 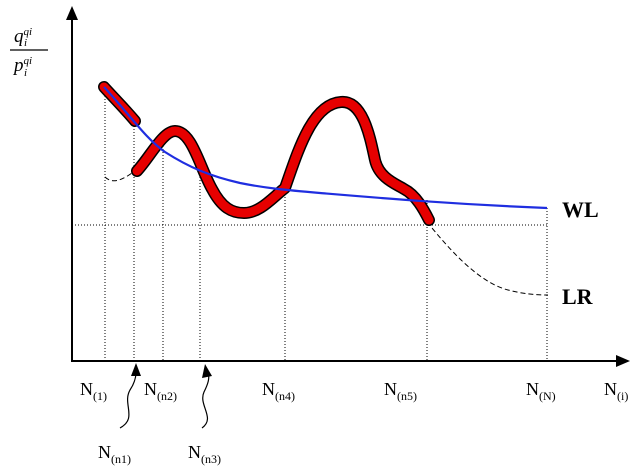 I want to click on y-numerator-sup: qi, so click(x=28, y=32).